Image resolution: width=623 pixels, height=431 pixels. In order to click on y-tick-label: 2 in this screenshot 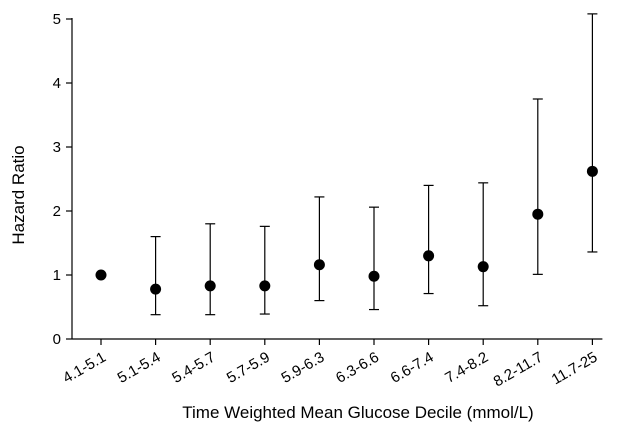, I will do `click(57, 211)`.